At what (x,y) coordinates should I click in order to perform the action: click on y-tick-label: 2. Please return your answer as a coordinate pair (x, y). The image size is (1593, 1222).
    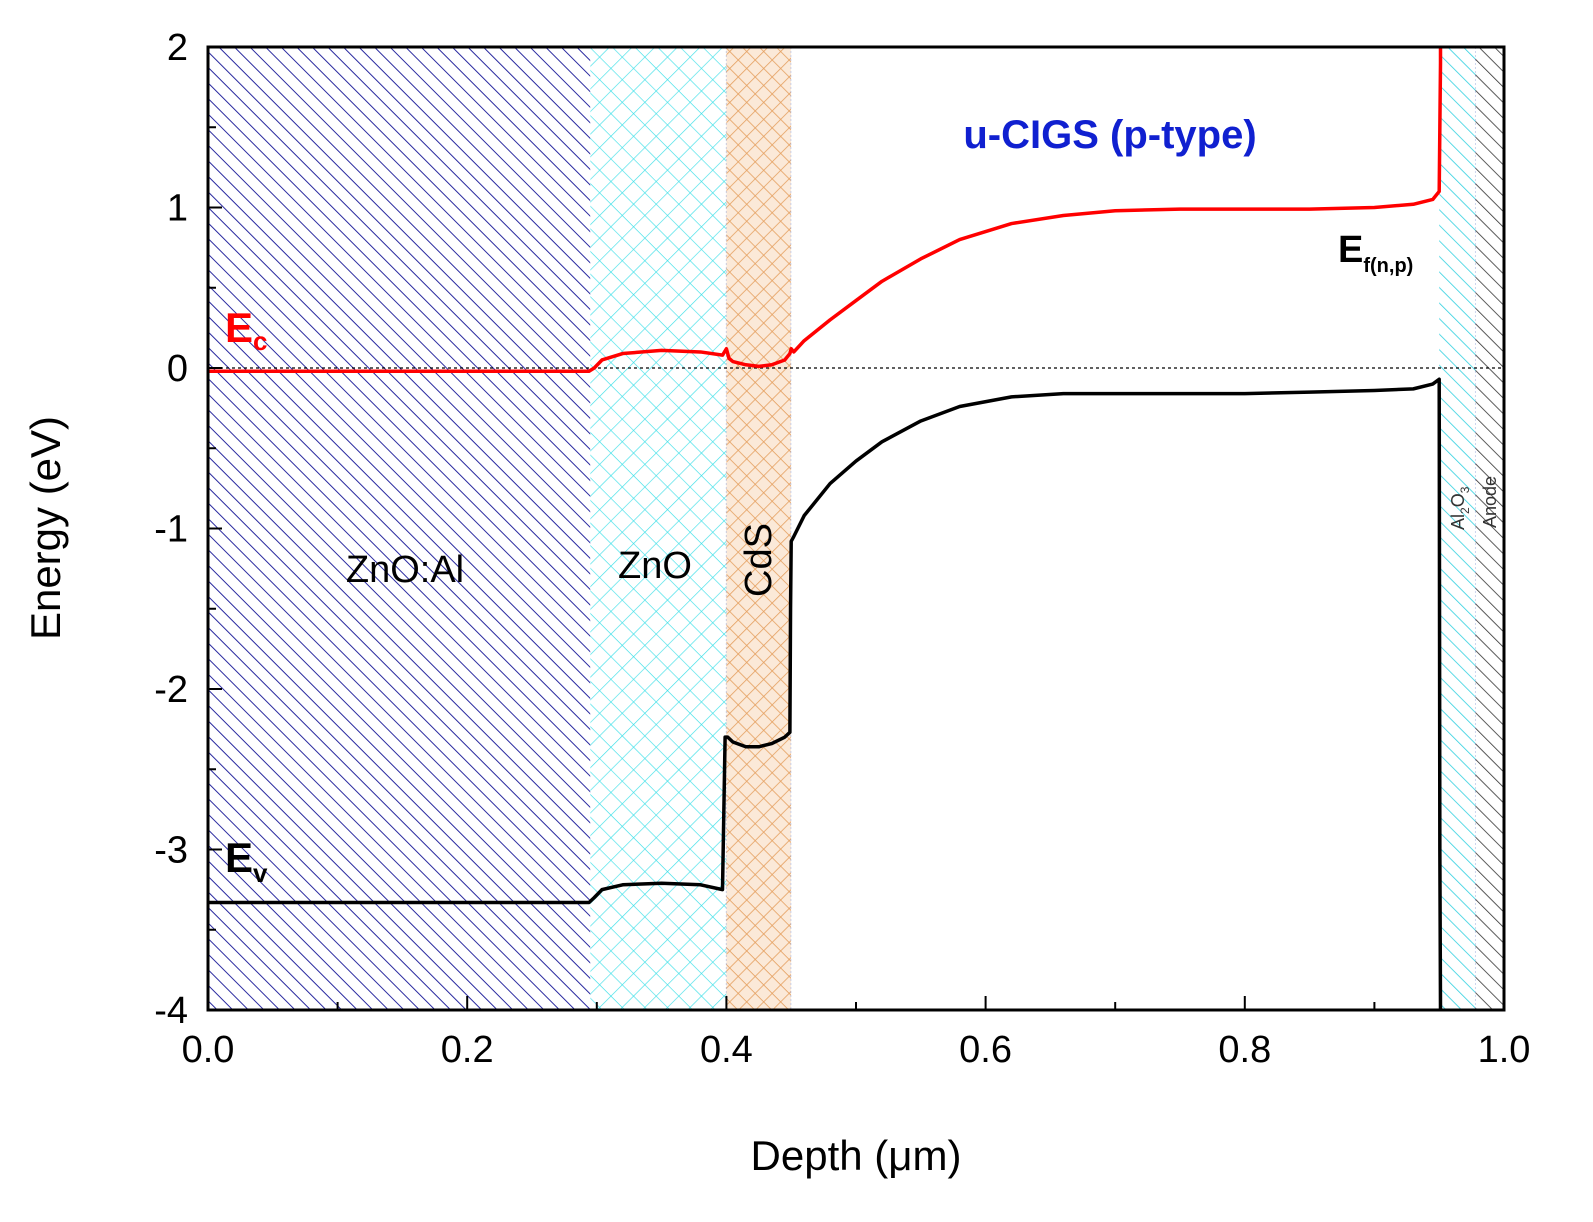
    Looking at the image, I should click on (177, 48).